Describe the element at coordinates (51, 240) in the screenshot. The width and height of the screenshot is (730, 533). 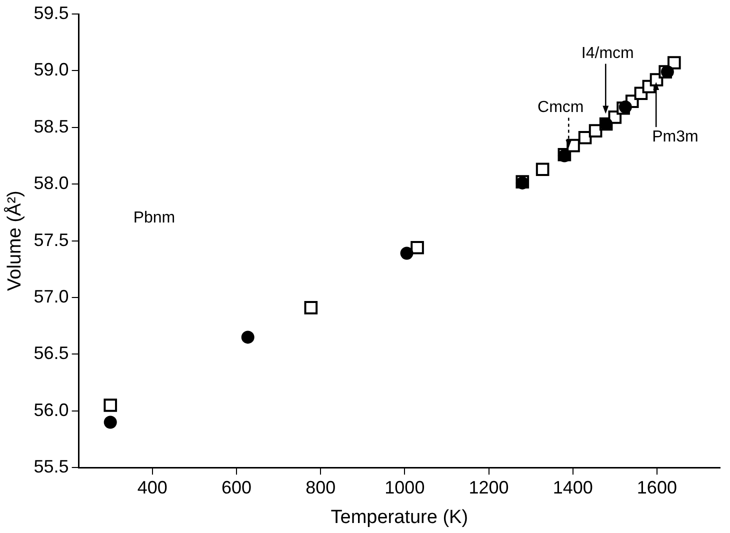
I see `y-tick-label: 57.5` at that location.